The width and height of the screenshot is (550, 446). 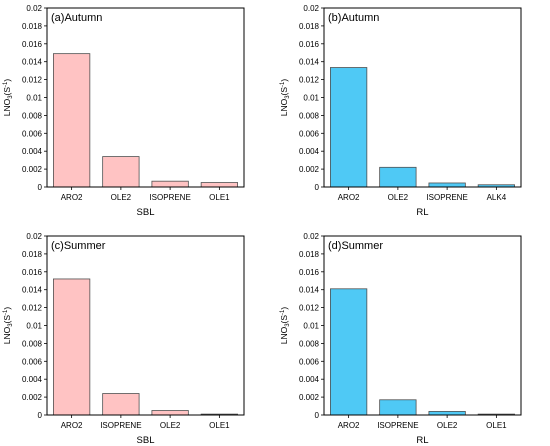 I want to click on panel-title: (a)Autumn, so click(x=76, y=18).